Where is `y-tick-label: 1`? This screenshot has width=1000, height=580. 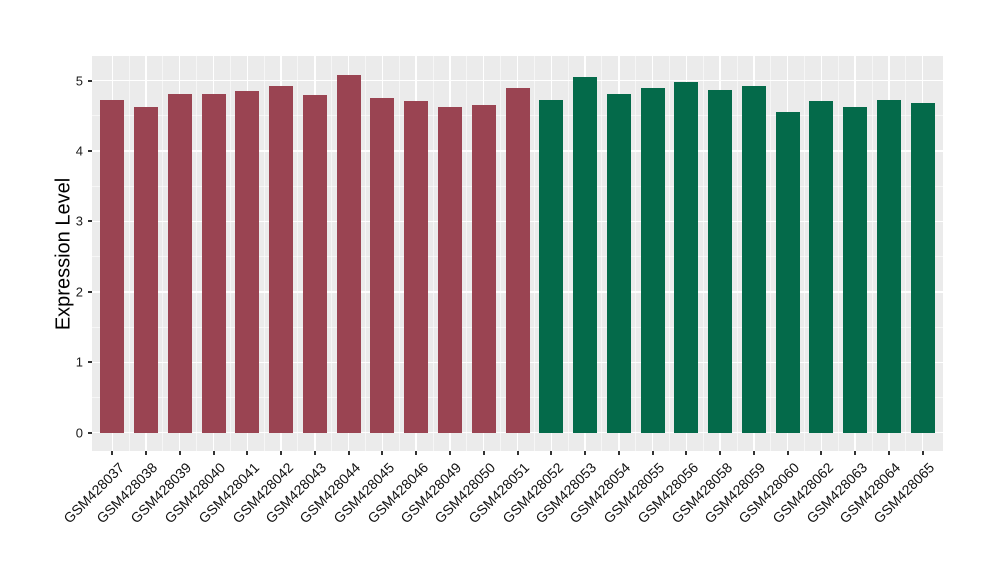 y-tick-label: 1 is located at coordinates (79, 362).